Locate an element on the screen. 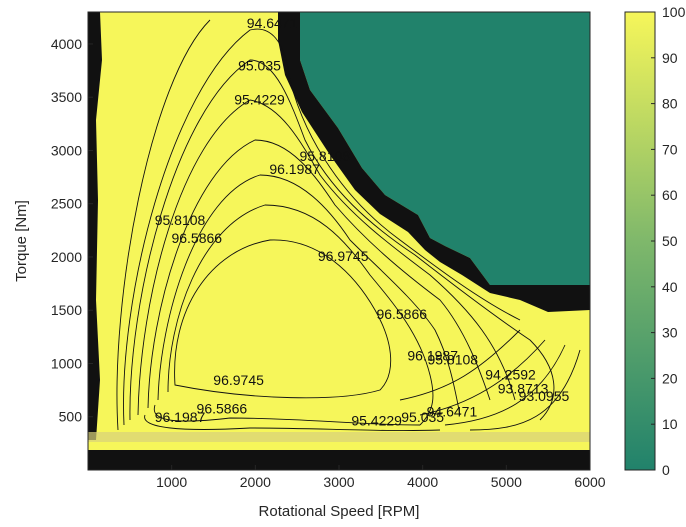  contour-label: 94.2592 is located at coordinates (510, 374).